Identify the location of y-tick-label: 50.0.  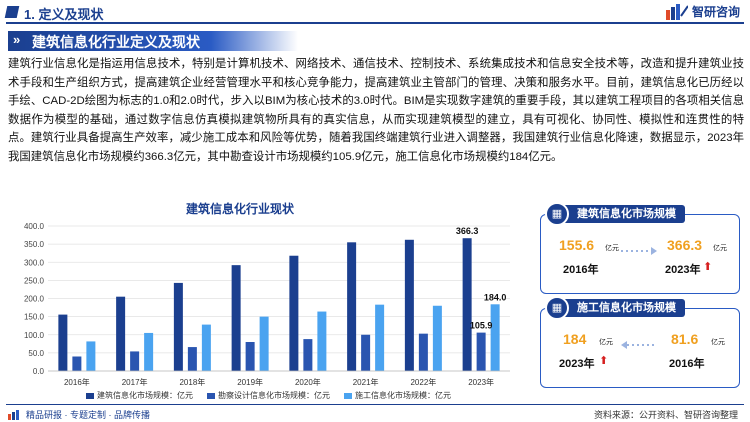
(36, 353).